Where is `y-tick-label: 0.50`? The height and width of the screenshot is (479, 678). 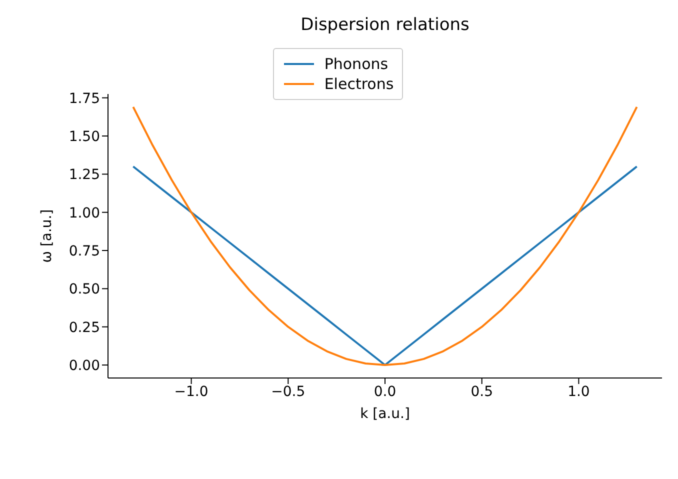
y-tick-label: 0.50 is located at coordinates (84, 290).